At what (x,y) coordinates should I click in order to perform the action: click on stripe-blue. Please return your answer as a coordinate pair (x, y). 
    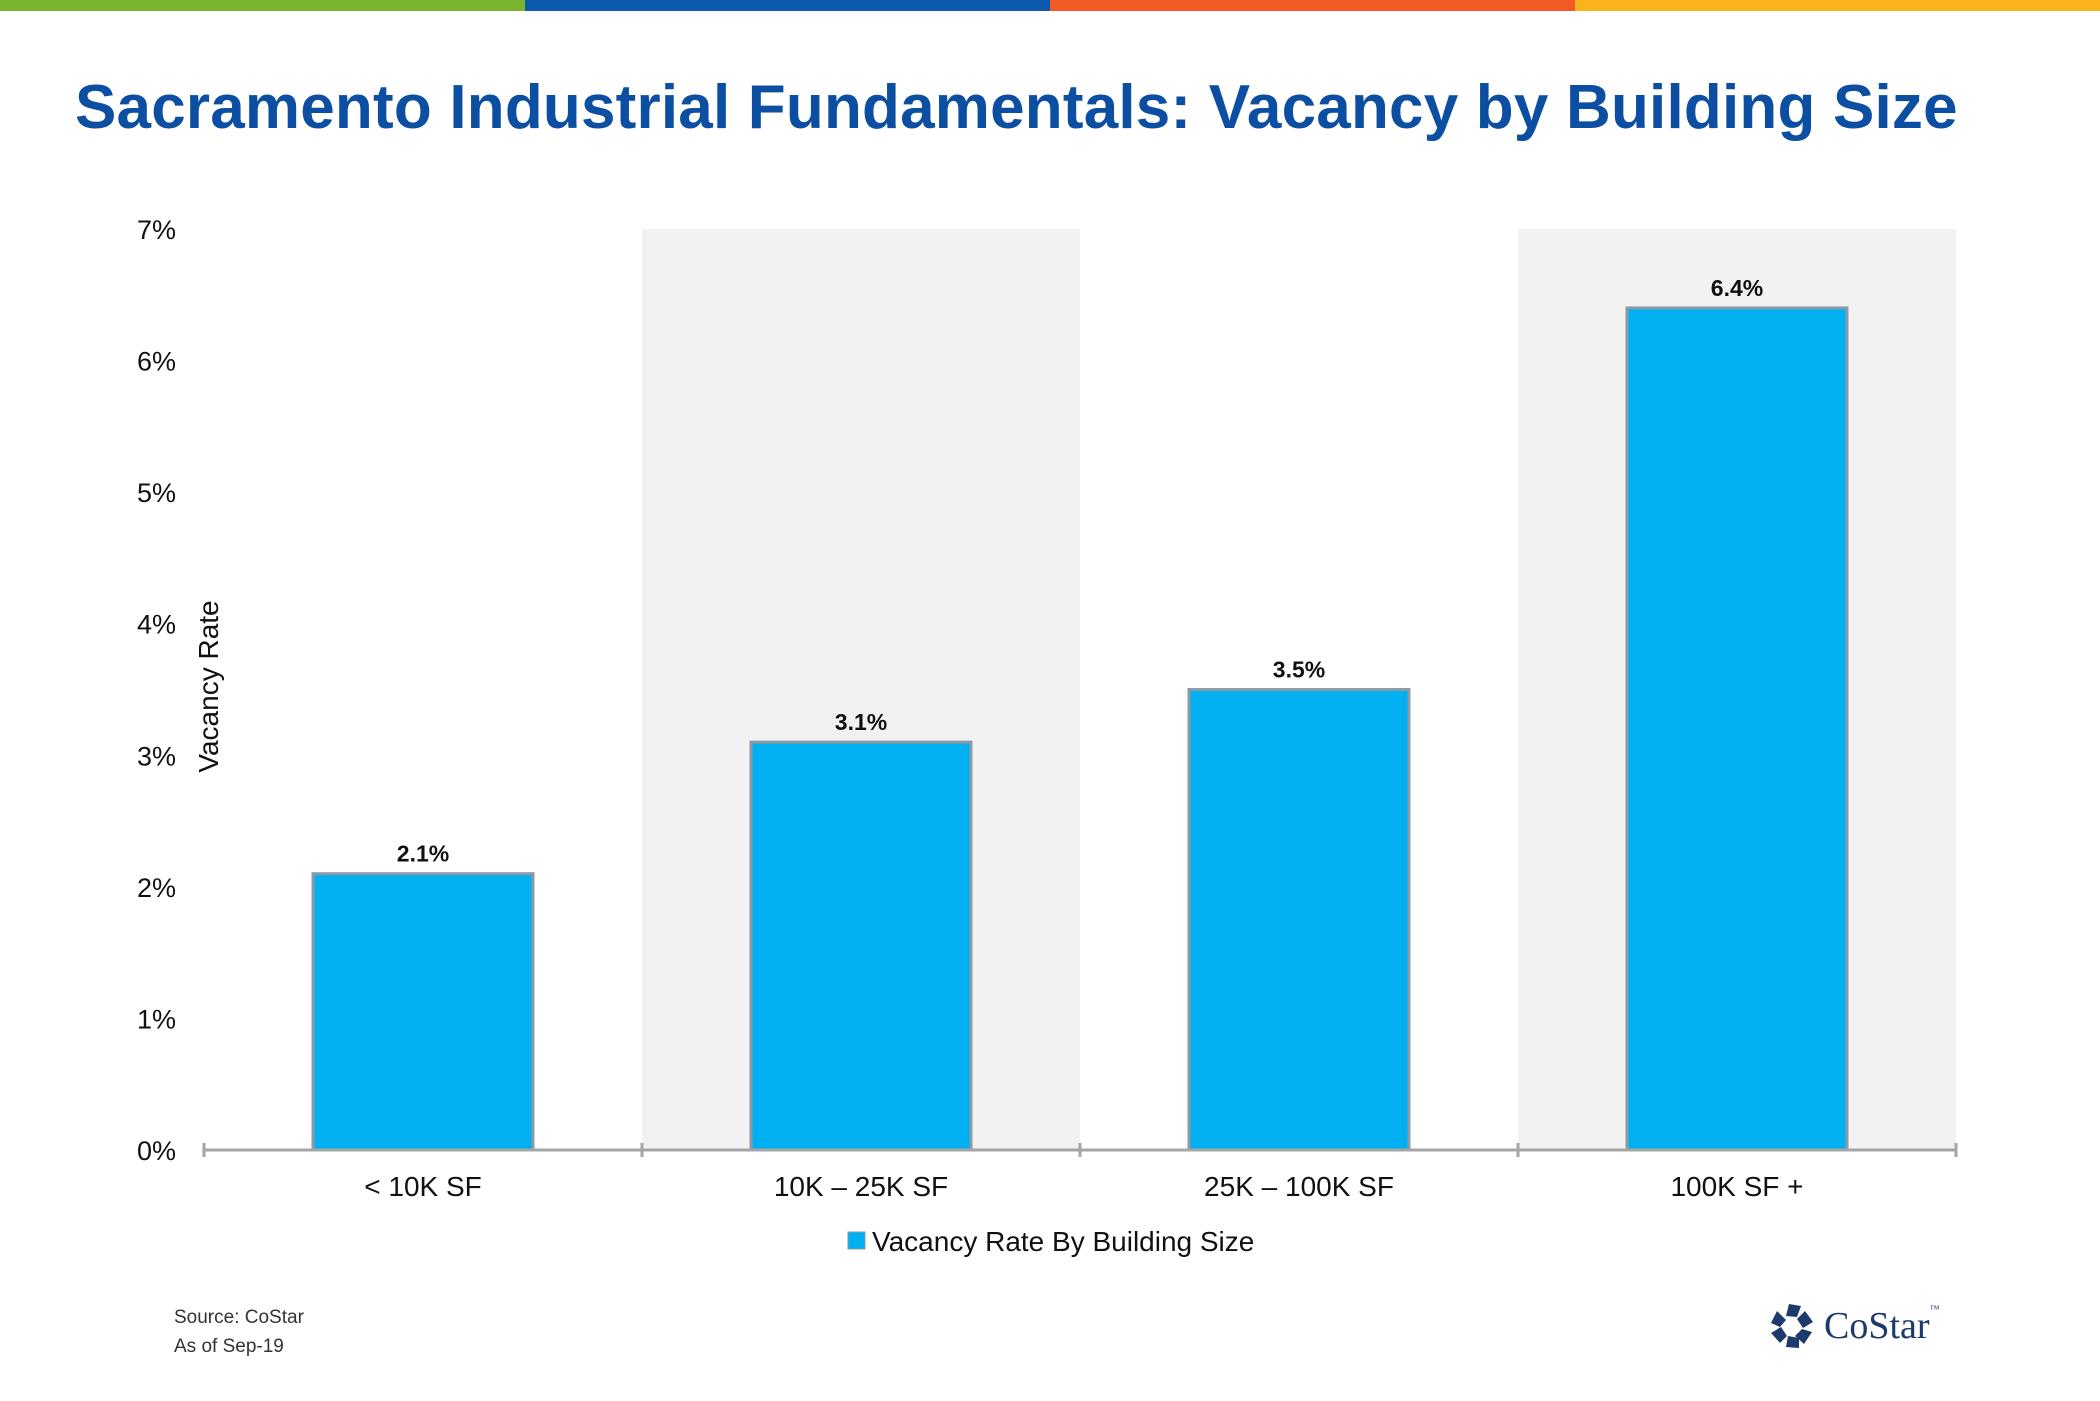
    Looking at the image, I should click on (787, 5).